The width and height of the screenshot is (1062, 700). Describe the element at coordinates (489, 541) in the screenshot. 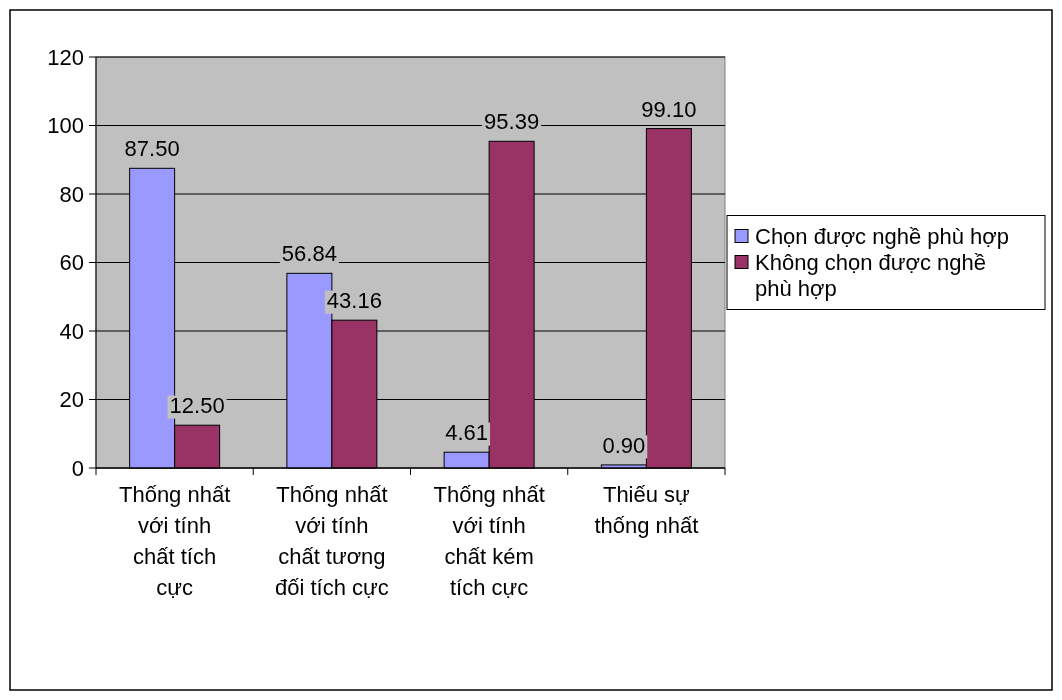

I see `x-tick-label: Thống nhất với tính chất kém tích cực` at that location.